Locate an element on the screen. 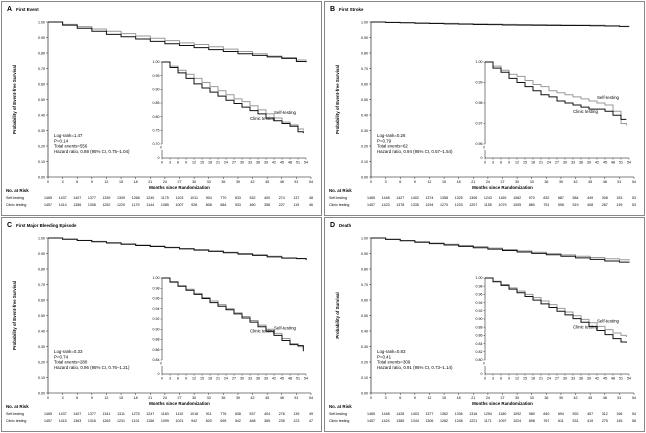 This screenshot has height=433, width=646. at-risk-value: 1403 is located at coordinates (415, 414).